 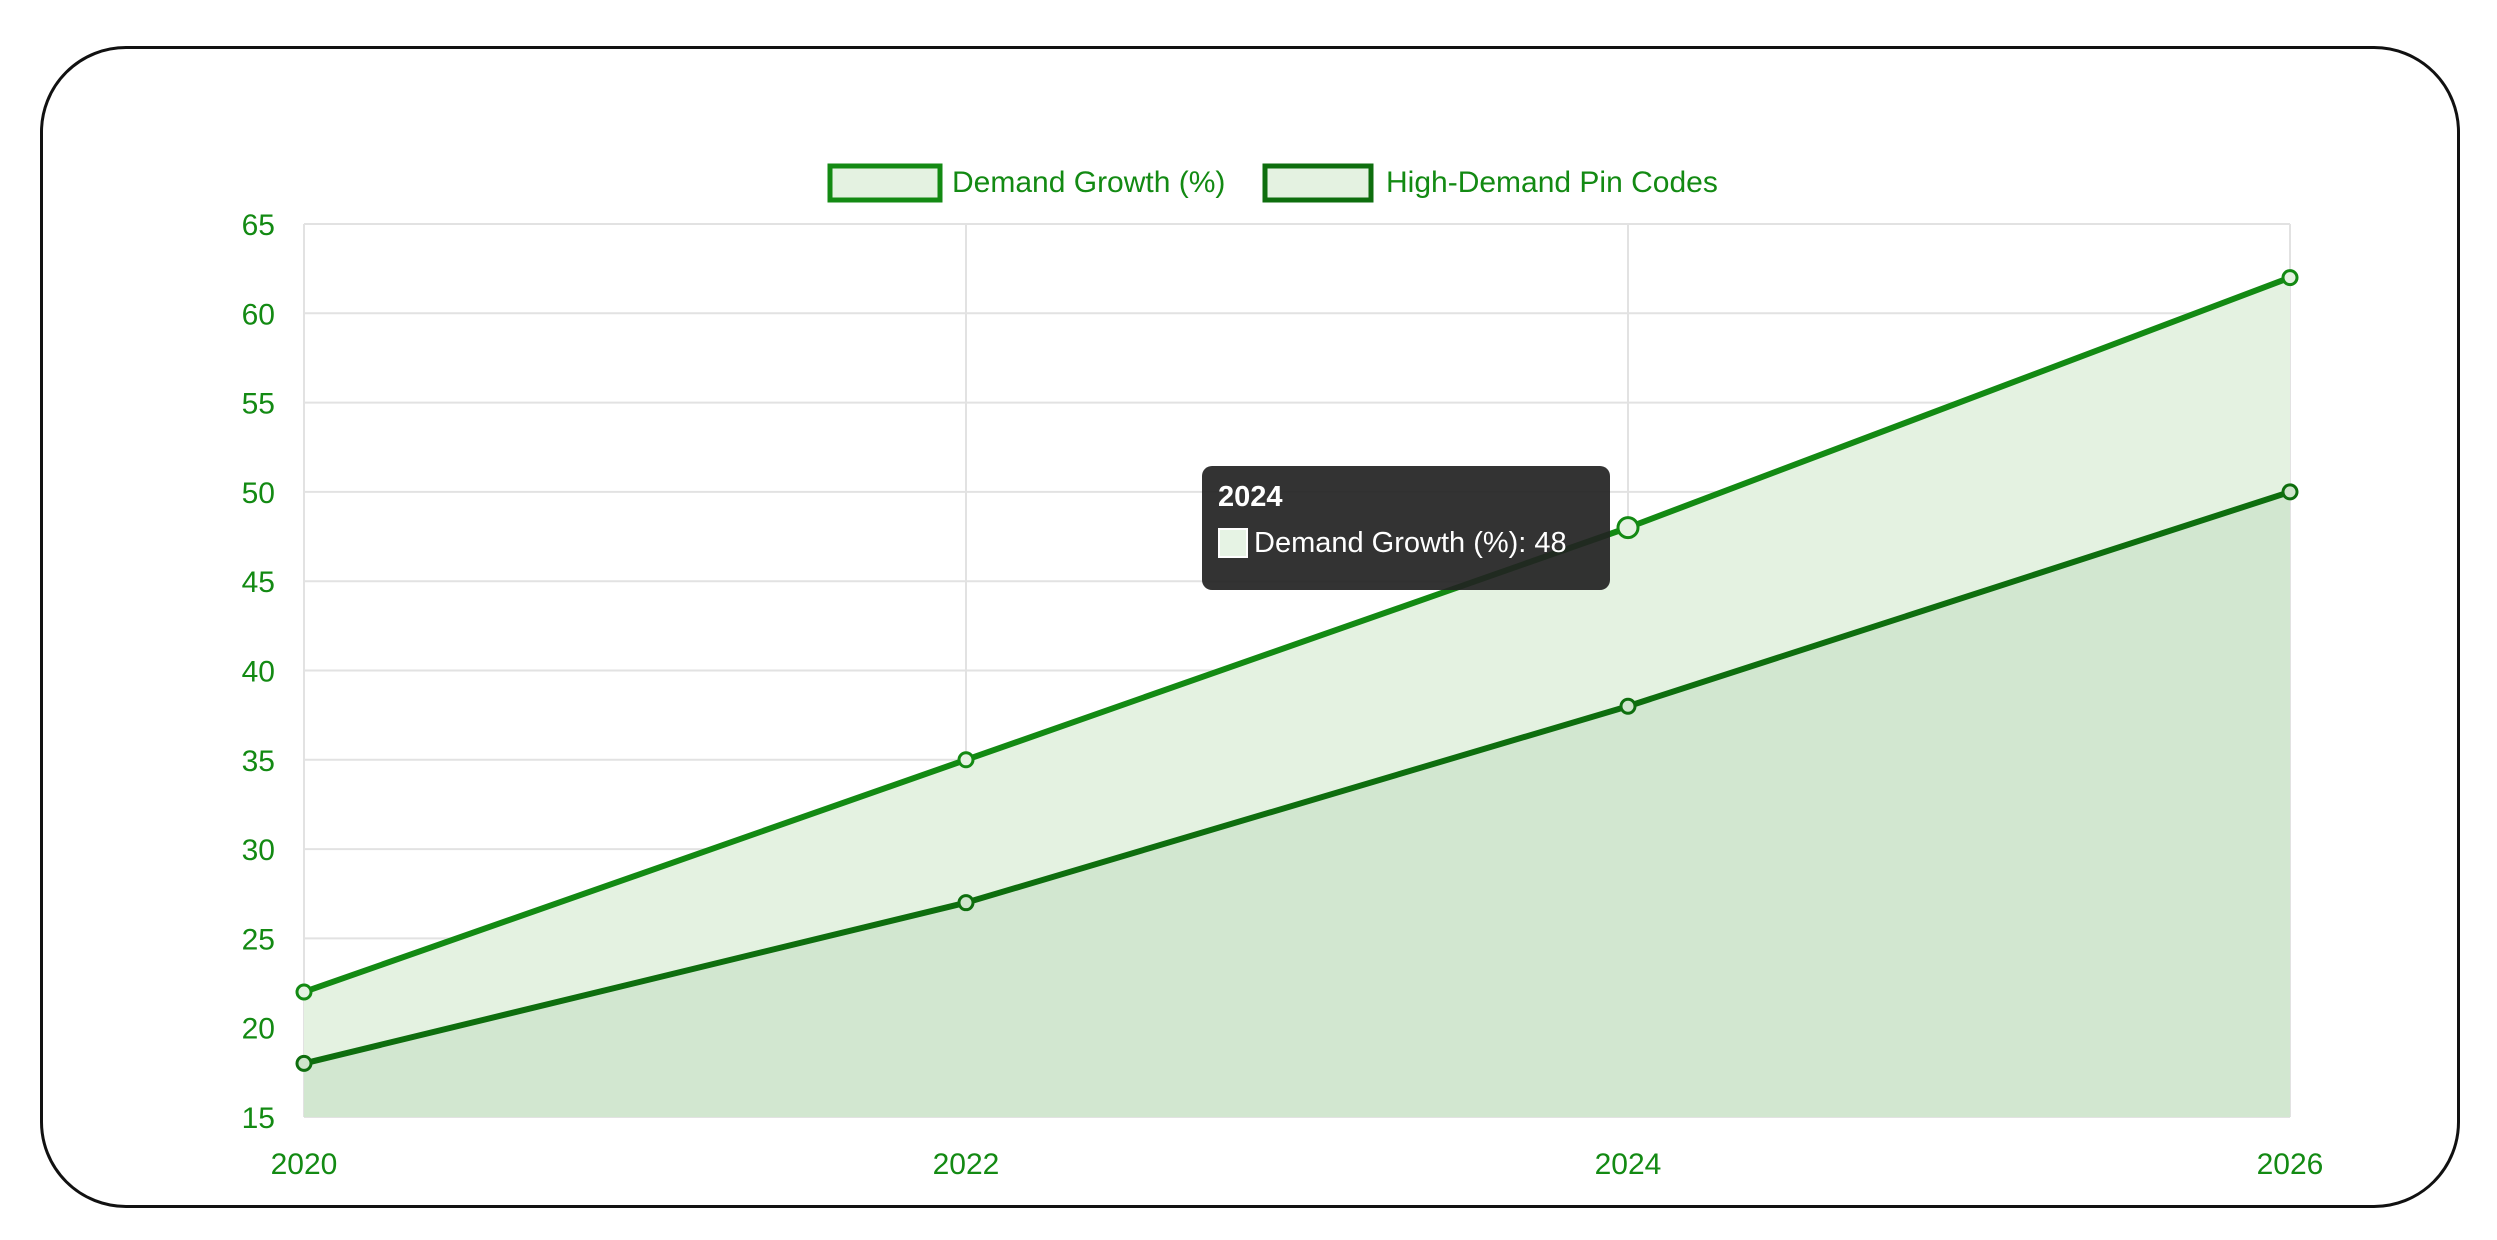 What do you see at coordinates (304, 1063) in the screenshot?
I see `point-high-demand-pin-codes-2020` at bounding box center [304, 1063].